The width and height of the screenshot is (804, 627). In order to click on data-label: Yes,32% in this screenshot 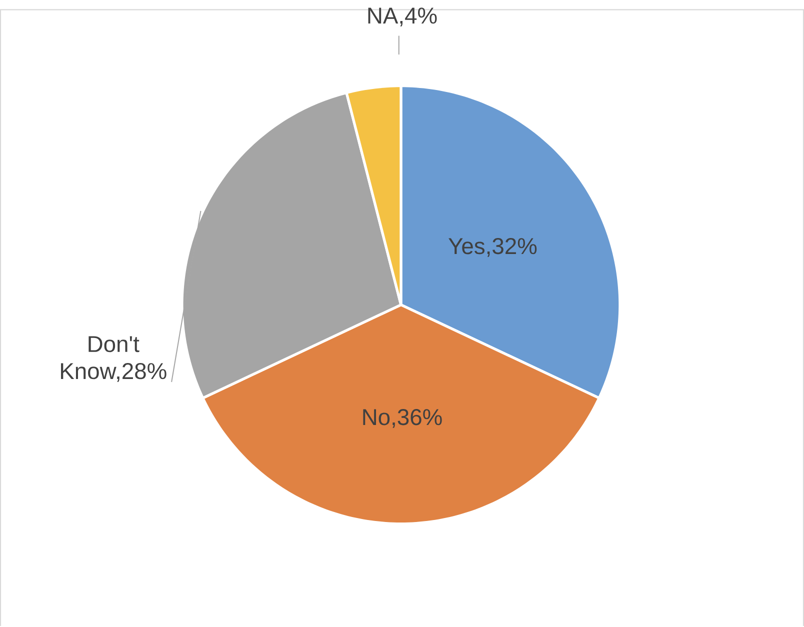, I will do `click(492, 248)`.